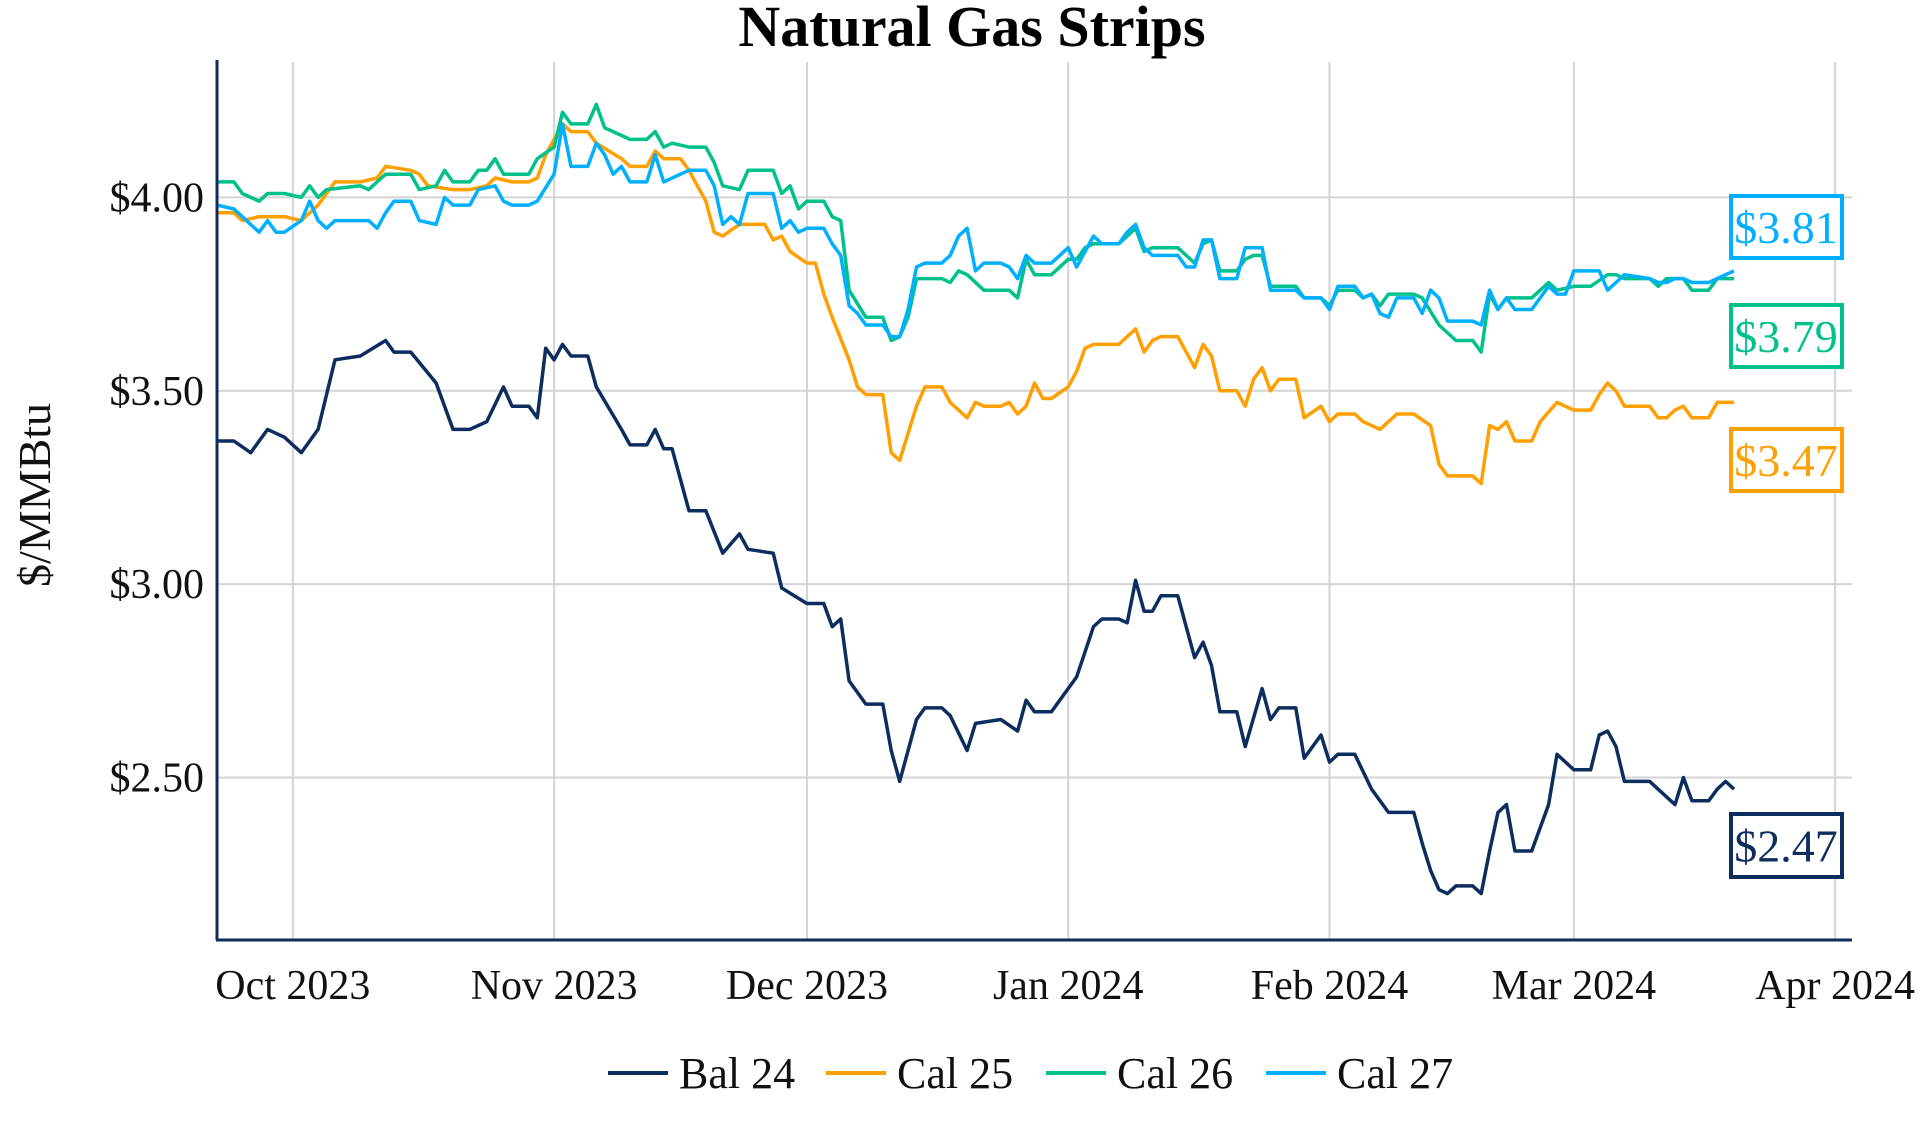 This screenshot has width=1920, height=1128. I want to click on end-label-bal-24: $2.47, so click(1786, 845).